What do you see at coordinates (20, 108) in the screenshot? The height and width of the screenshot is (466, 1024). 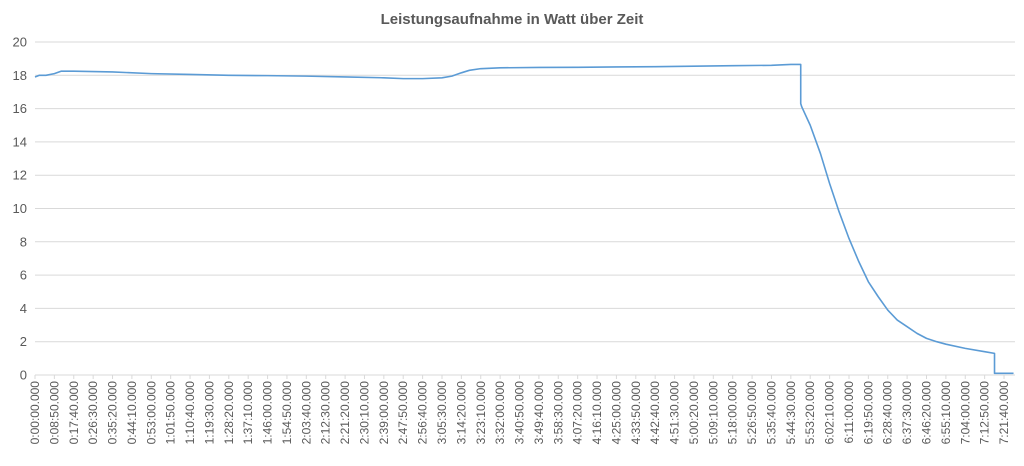 I see `y-tick-label: 16` at bounding box center [20, 108].